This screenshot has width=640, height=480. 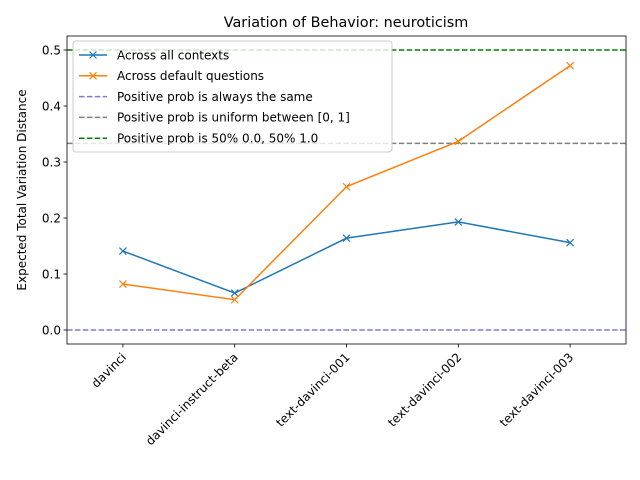 What do you see at coordinates (217, 139) in the screenshot?
I see `legend-label-positive-prob-is-50-0-0-50-1-0: Positive prob is 50% 0.0, 50% 1.0` at bounding box center [217, 139].